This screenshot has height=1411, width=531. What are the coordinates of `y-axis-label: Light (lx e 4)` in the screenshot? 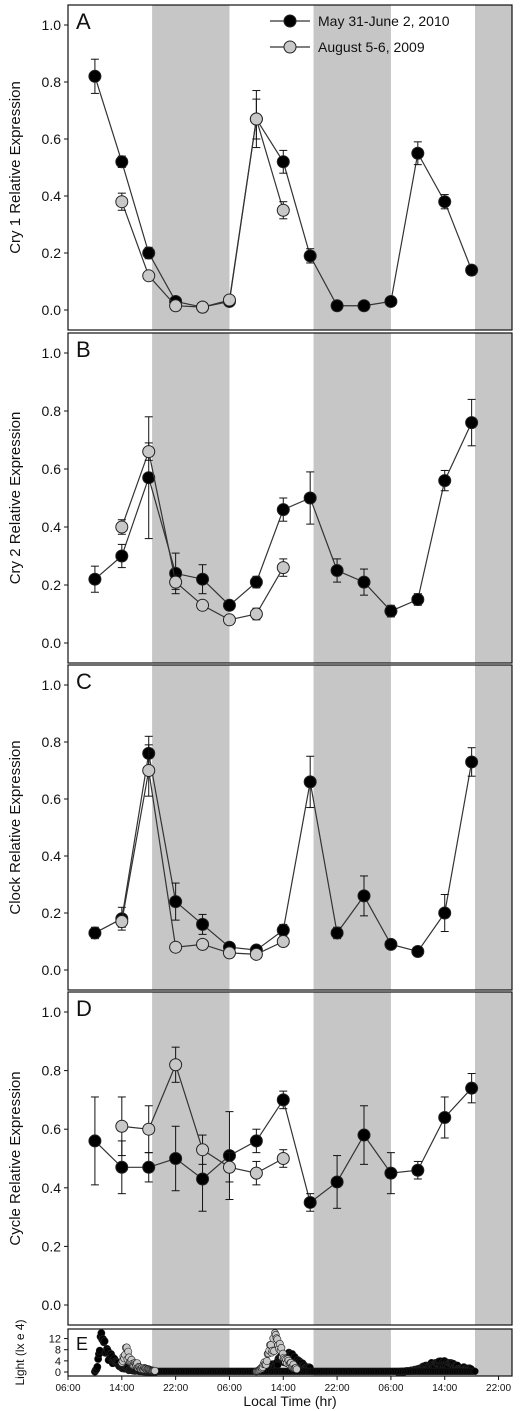 It's located at (20, 1352).